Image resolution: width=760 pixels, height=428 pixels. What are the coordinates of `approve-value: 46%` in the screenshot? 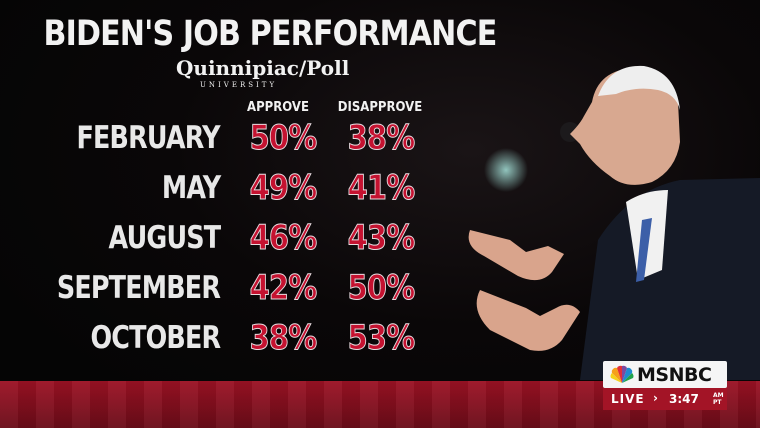 It's located at (283, 238).